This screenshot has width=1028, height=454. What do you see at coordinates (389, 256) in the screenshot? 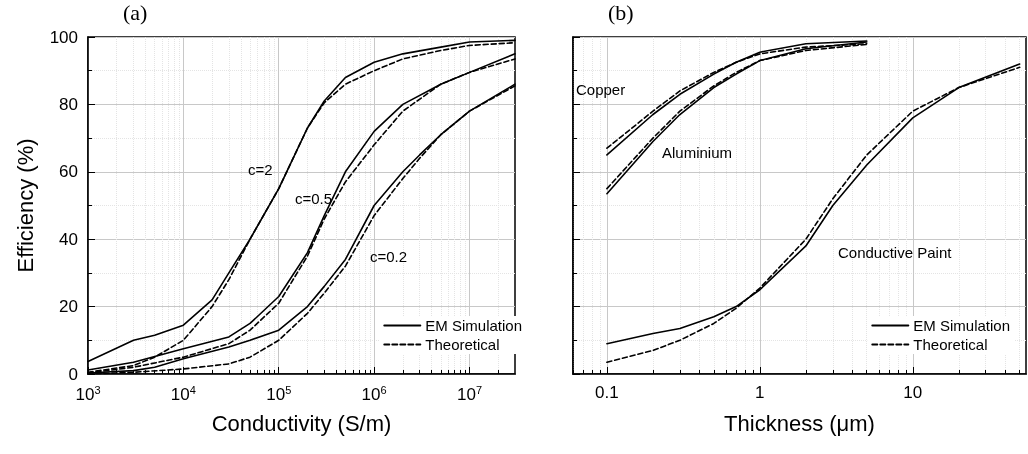
I see `annotation: c=0.2` at bounding box center [389, 256].